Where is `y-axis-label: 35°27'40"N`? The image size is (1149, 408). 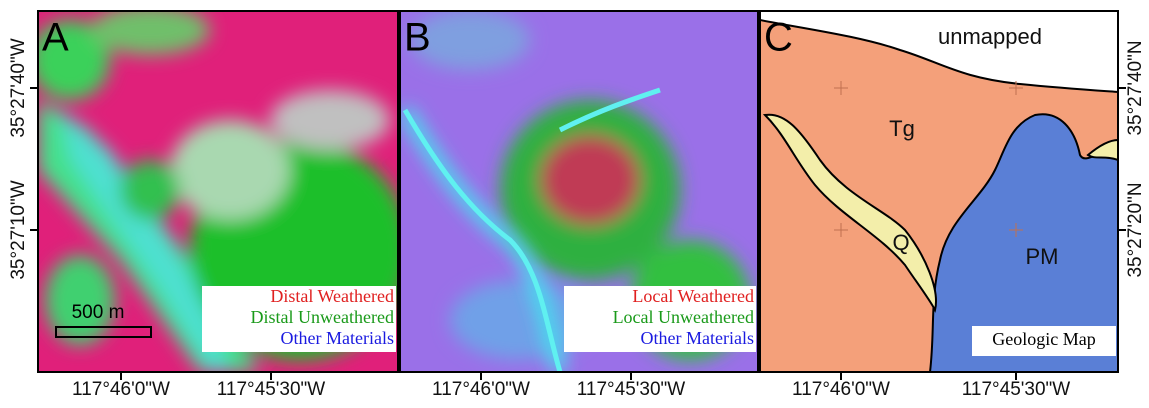
y-axis-label: 35°27'40"N is located at coordinates (1135, 87).